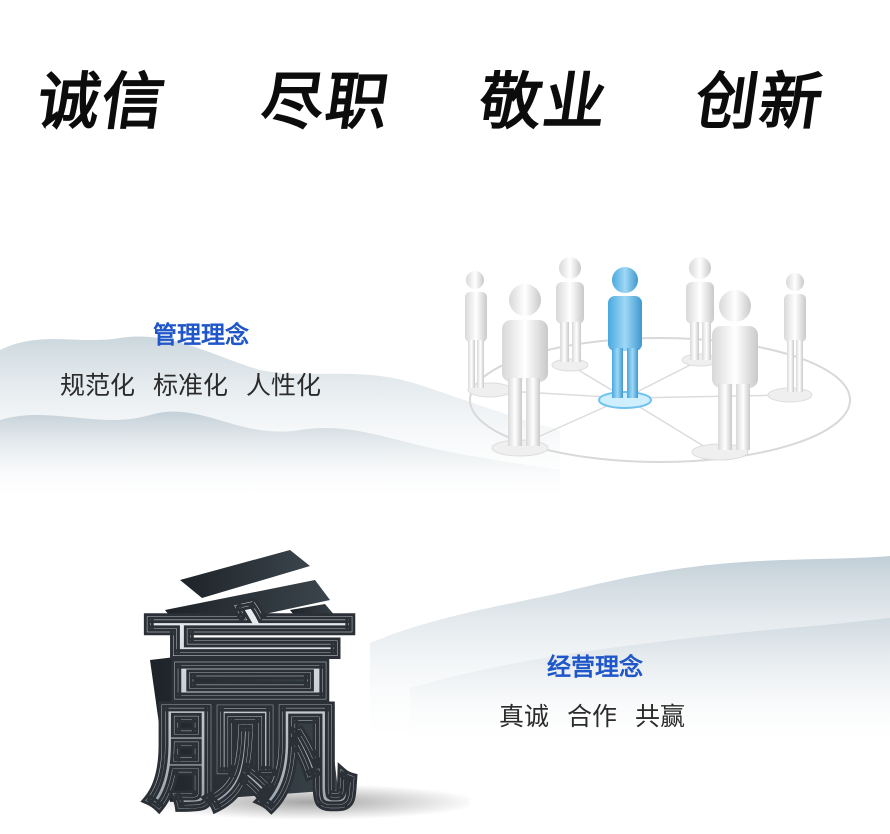  What do you see at coordinates (98, 385) in the screenshot?
I see `management-value-standardized: 规范化` at bounding box center [98, 385].